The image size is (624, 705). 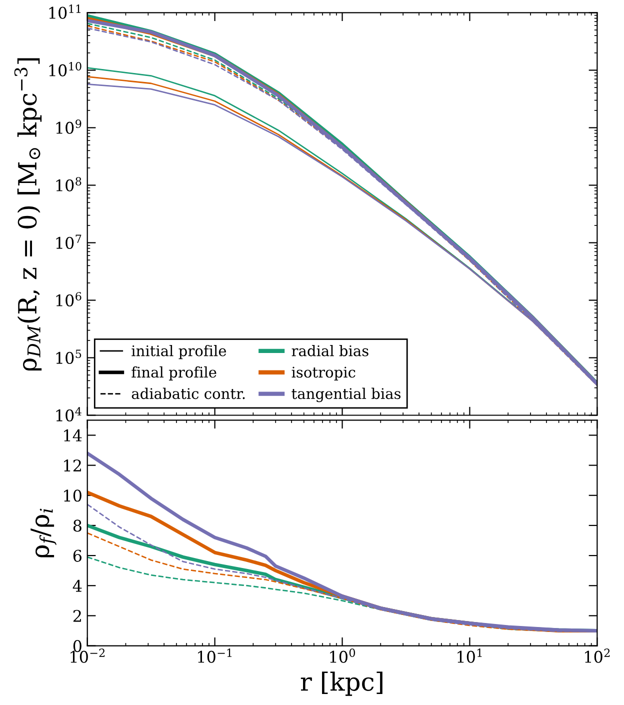 I want to click on legend-label: isotropic, so click(x=324, y=373).